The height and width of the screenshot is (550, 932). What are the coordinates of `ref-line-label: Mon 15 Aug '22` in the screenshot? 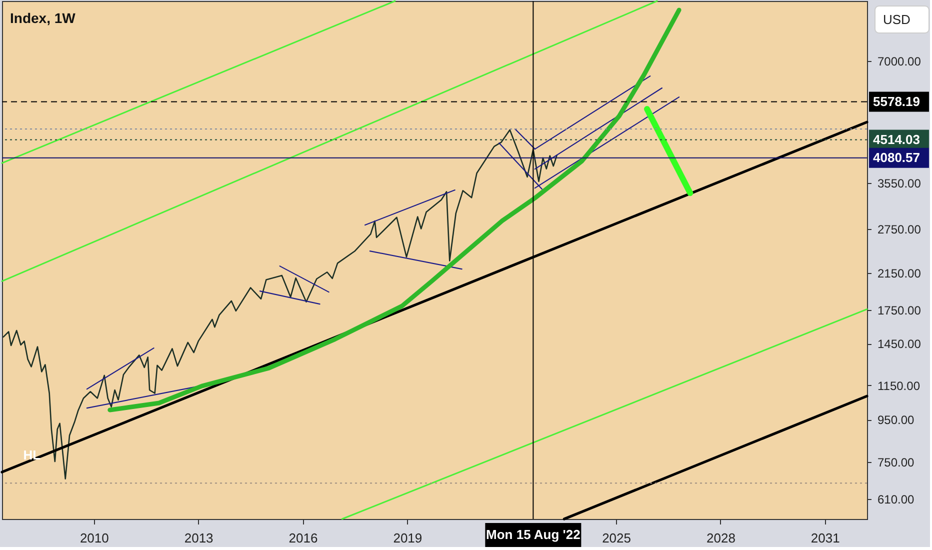 It's located at (533, 534).